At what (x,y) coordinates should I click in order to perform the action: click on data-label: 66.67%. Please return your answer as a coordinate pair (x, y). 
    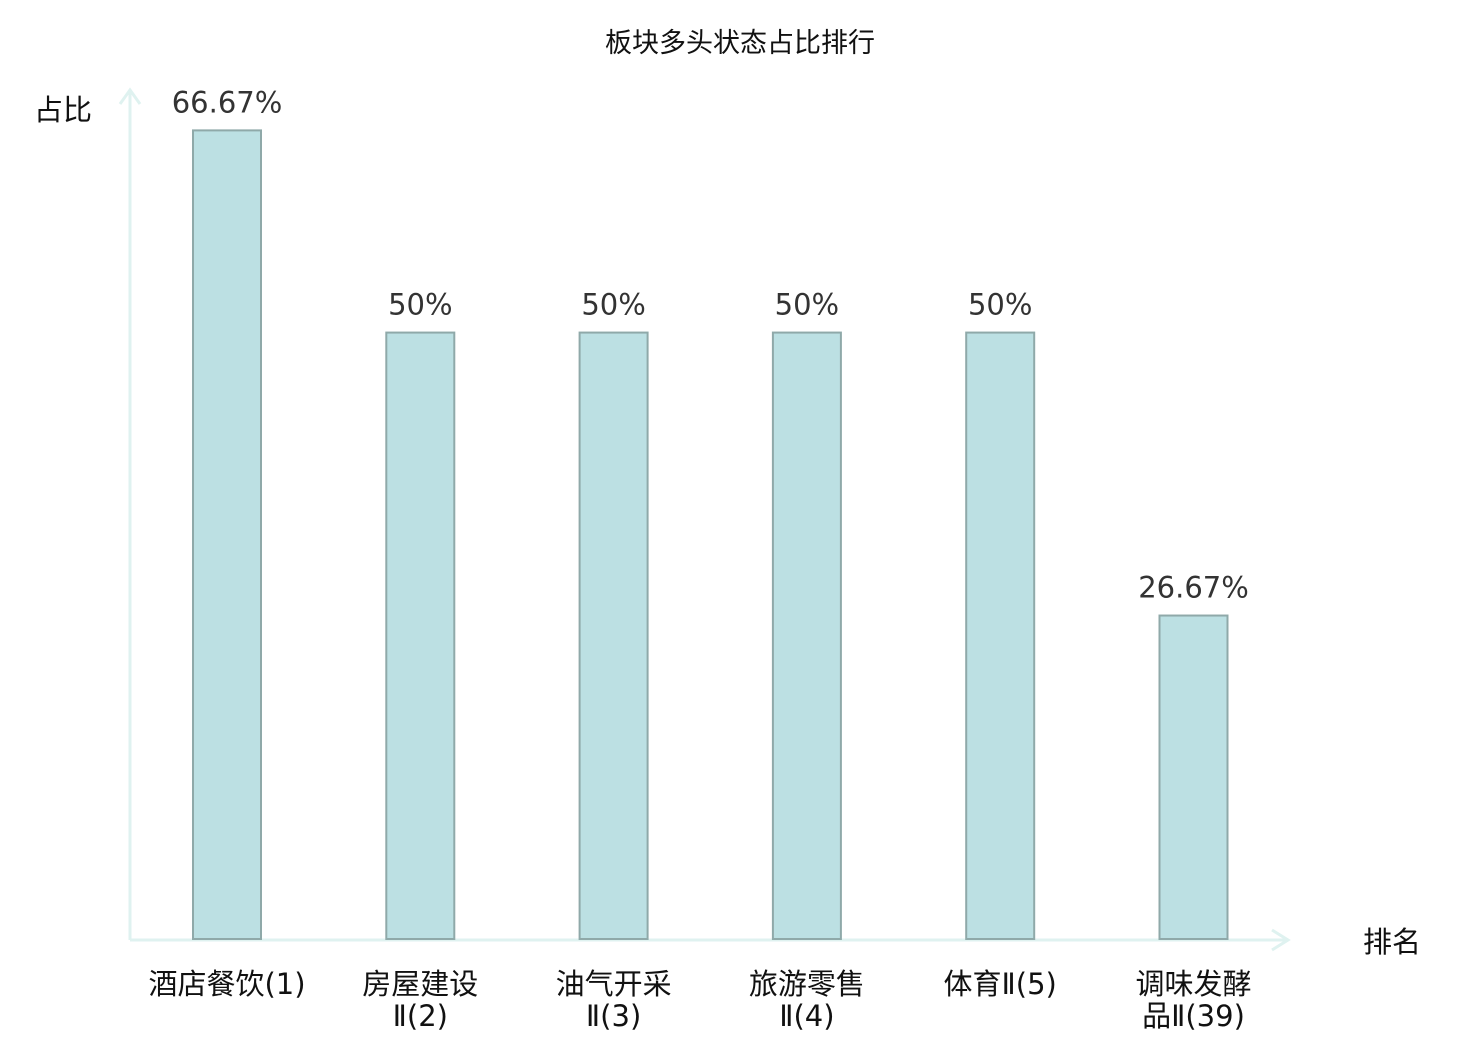
    Looking at the image, I should click on (227, 102).